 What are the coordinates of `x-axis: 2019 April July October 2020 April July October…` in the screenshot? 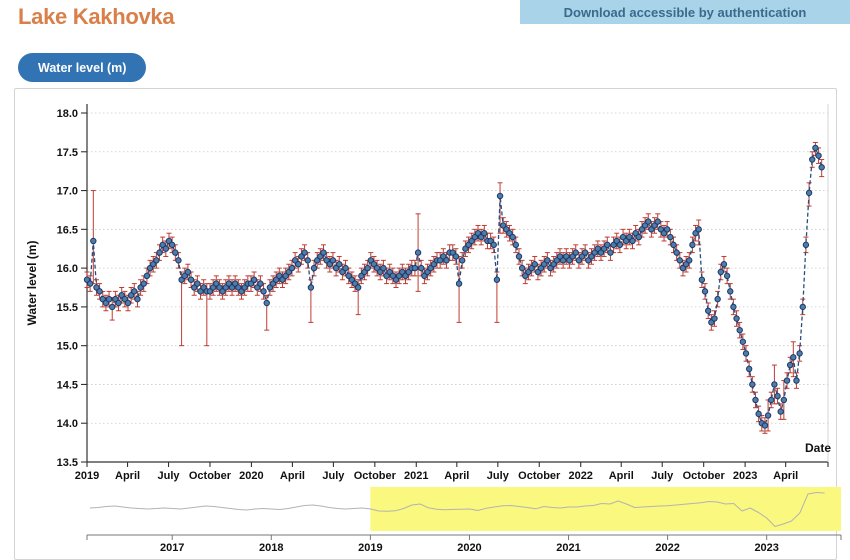 It's located at (452, 472).